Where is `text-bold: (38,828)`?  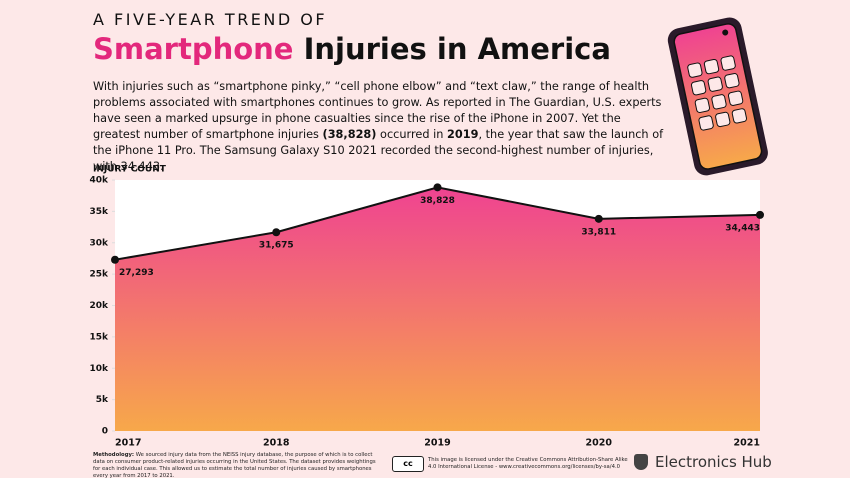
text-bold: (38,828) is located at coordinates (349, 134).